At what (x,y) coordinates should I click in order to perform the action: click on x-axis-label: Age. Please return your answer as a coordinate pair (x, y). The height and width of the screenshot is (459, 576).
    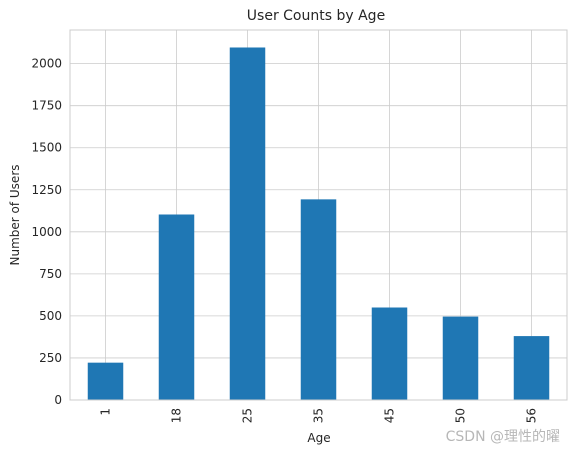
    Looking at the image, I should click on (318, 438).